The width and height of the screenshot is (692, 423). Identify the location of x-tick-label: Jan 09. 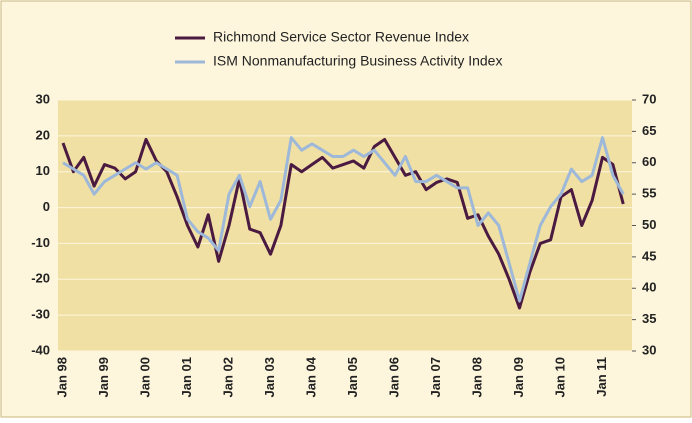
(518, 377).